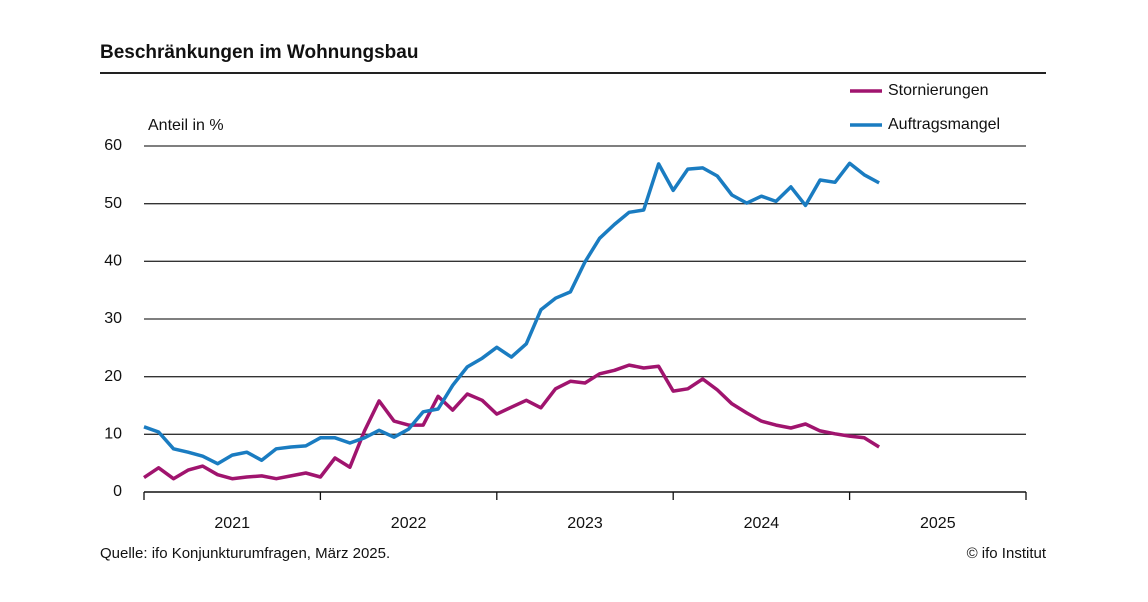 The width and height of the screenshot is (1148, 602). What do you see at coordinates (938, 523) in the screenshot?
I see `x-tick-label: 2025` at bounding box center [938, 523].